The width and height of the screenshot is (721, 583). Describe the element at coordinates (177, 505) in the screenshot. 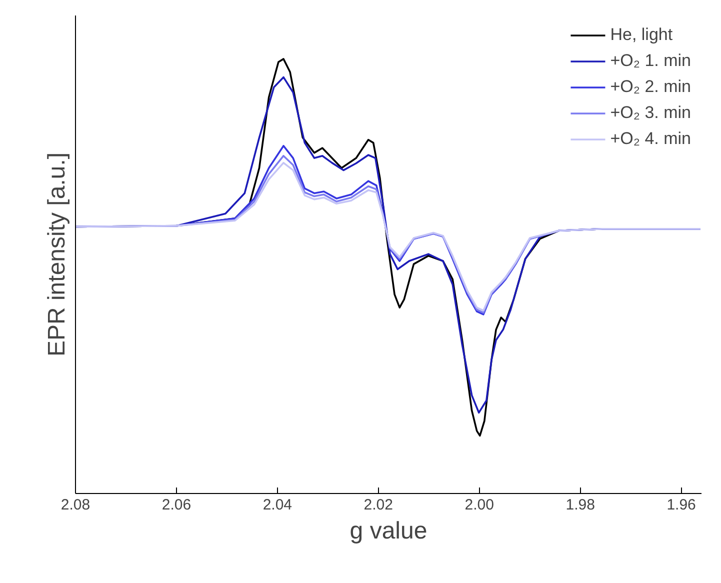

I see `x-tick-label: 2.06` at that location.